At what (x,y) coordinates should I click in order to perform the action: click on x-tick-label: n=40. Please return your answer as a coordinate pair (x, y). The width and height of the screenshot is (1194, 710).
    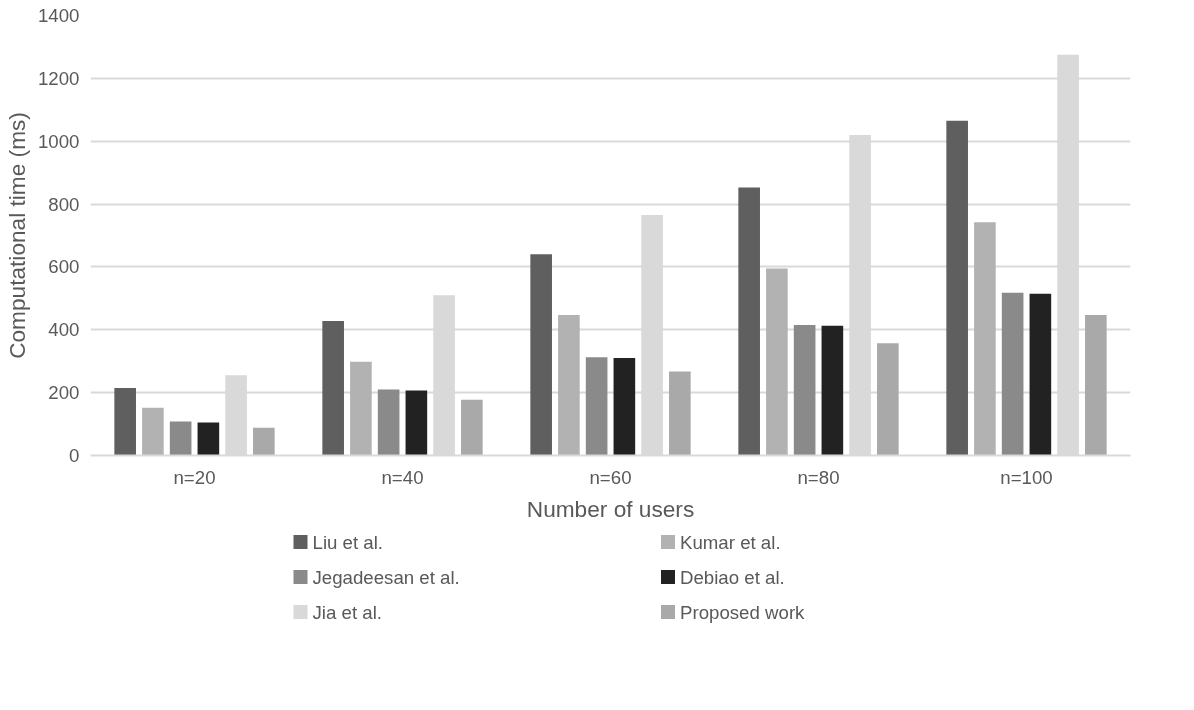
    Looking at the image, I should click on (402, 477).